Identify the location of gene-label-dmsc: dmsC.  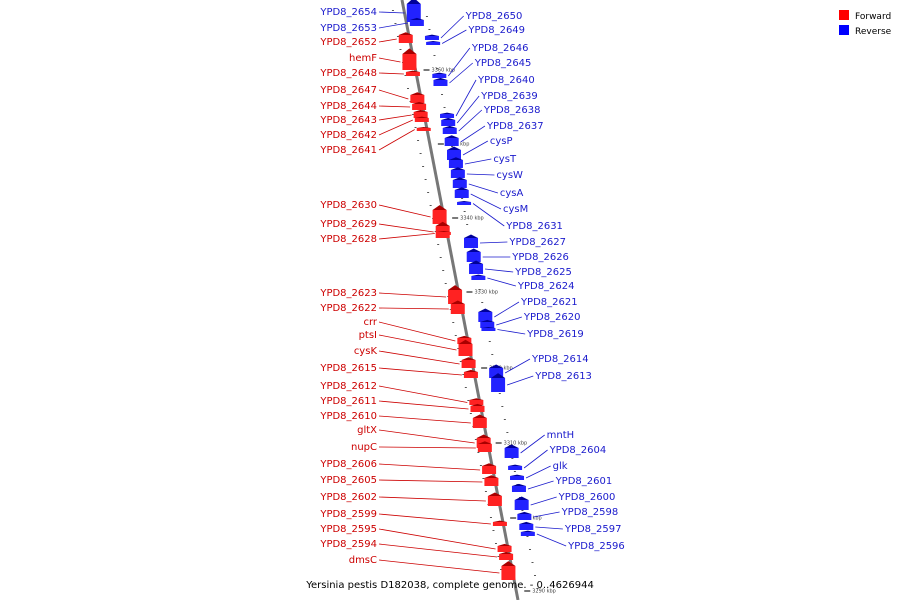
(363, 560).